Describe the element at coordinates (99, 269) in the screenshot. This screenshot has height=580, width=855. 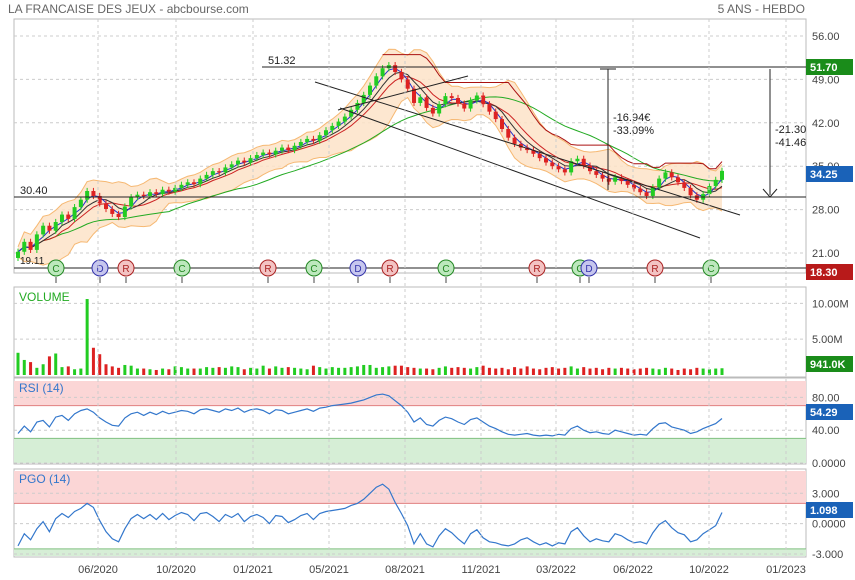
I see `event-letter: D` at that location.